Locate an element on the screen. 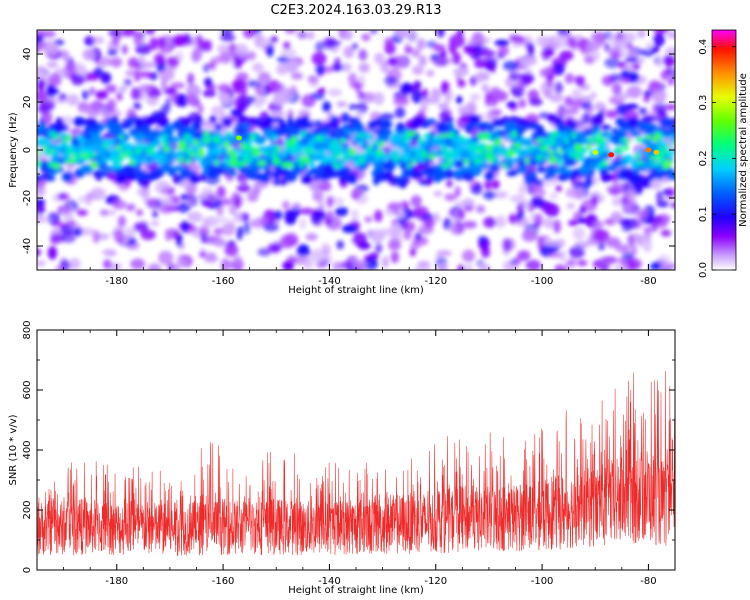  colorbar-label: Normalized spectral amplitude is located at coordinates (743, 150).